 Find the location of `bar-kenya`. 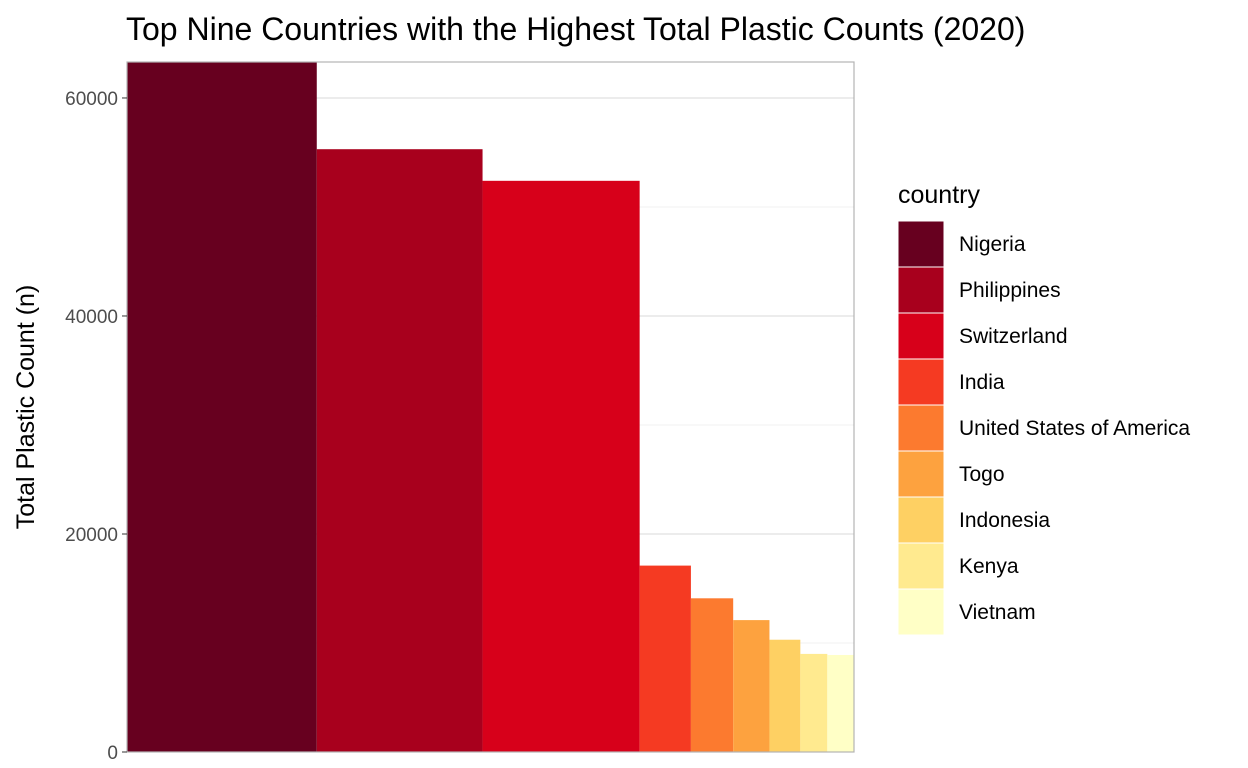

bar-kenya is located at coordinates (814, 702).